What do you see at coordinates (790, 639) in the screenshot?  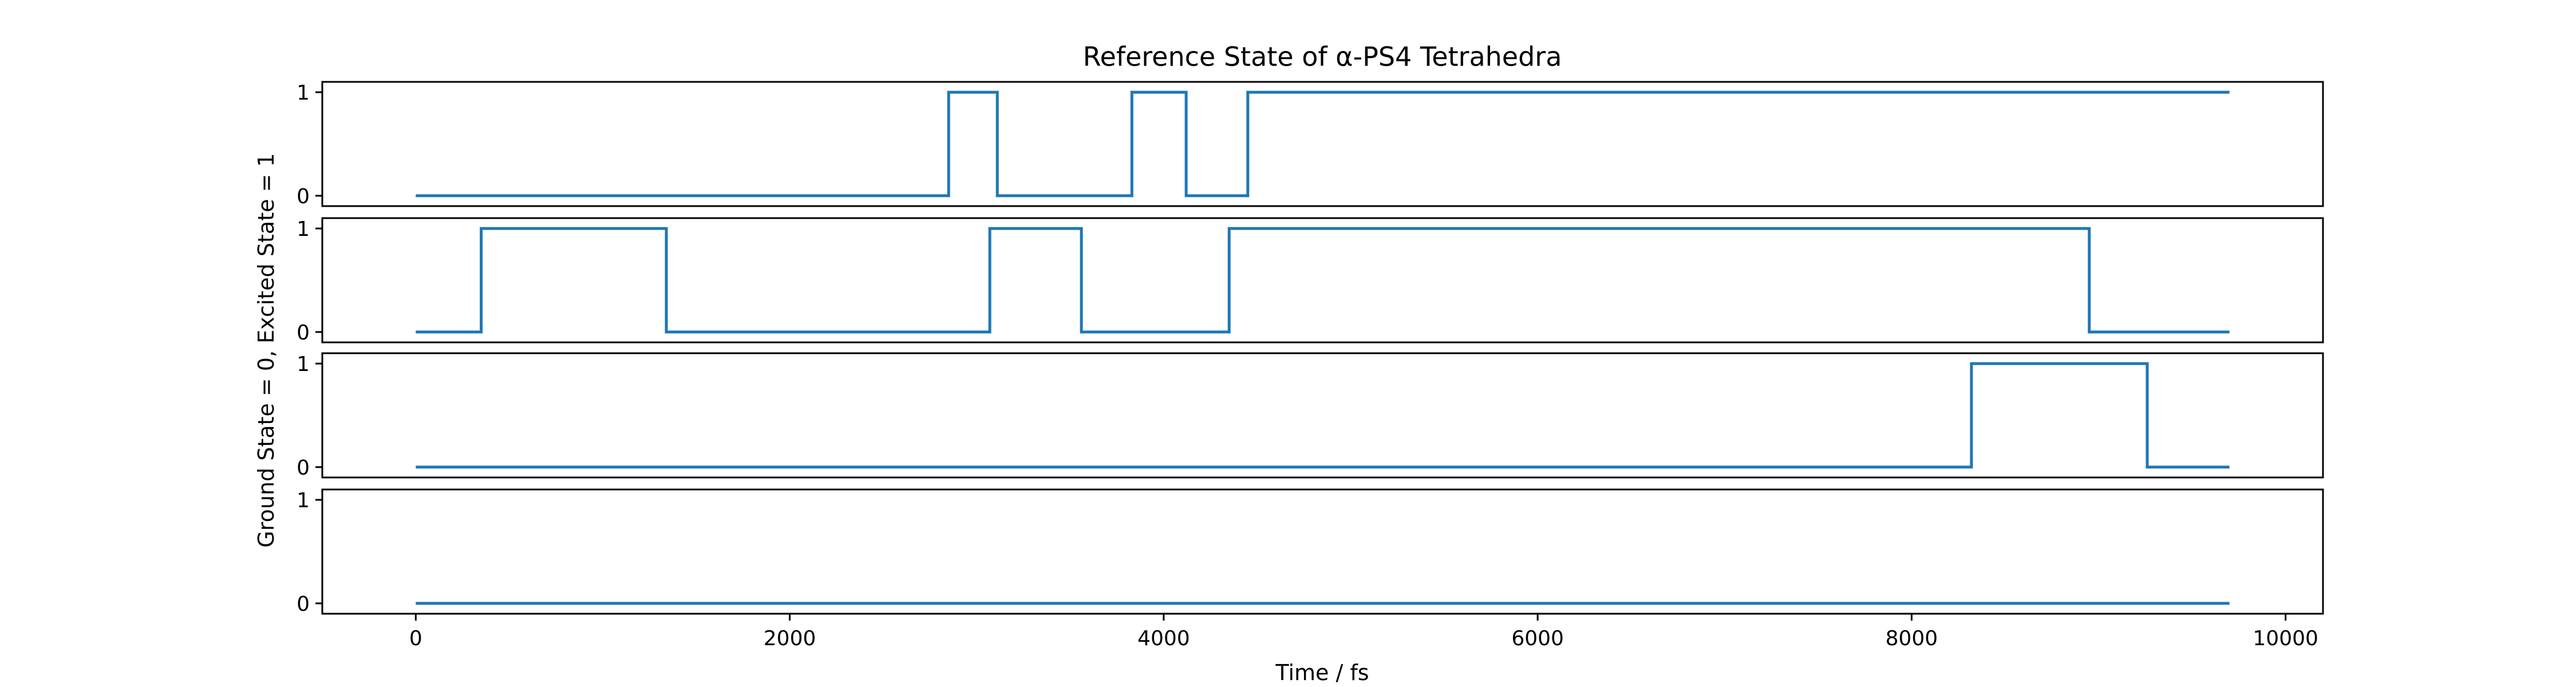 I see `x-tick-label: 2000` at bounding box center [790, 639].